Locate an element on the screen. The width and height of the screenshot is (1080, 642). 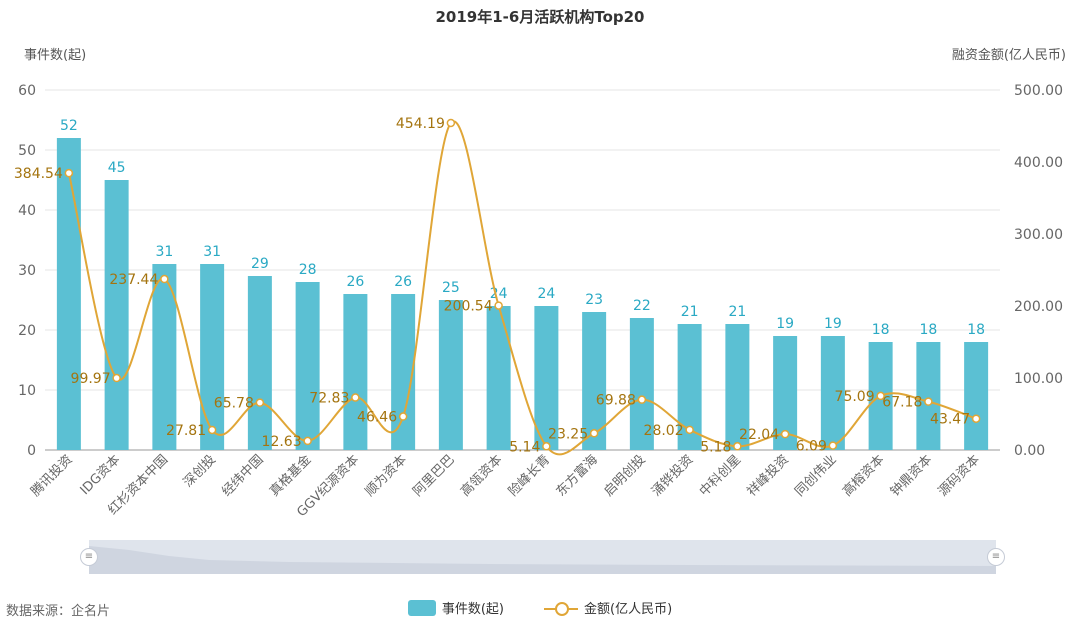
right-axis-tick: 0.00 is located at coordinates (1029, 451).